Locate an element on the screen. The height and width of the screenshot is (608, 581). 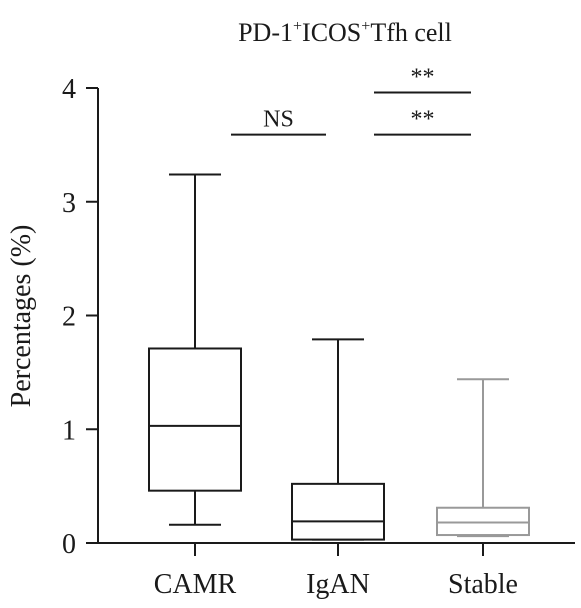
y-tick-label: 2 is located at coordinates (69, 317).